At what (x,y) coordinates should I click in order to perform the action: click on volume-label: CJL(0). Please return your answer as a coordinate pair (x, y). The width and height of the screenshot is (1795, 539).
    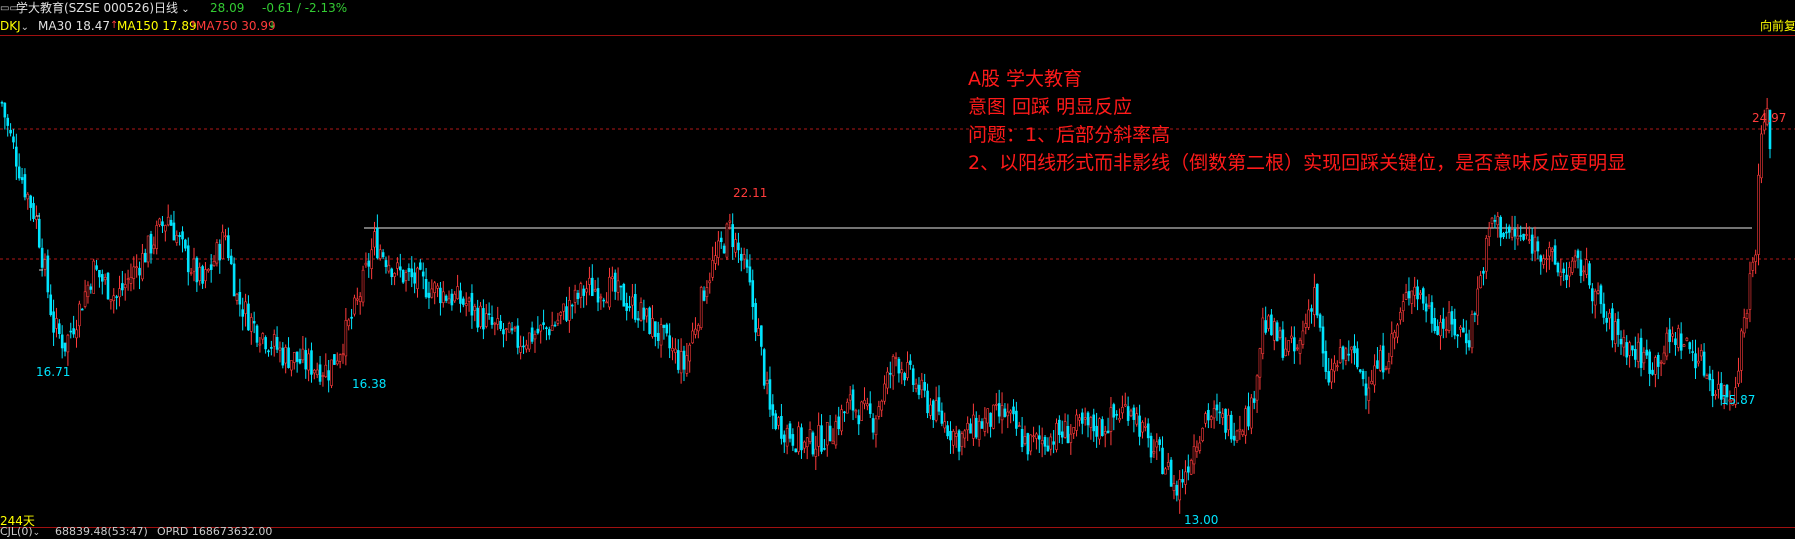
    Looking at the image, I should click on (16, 531).